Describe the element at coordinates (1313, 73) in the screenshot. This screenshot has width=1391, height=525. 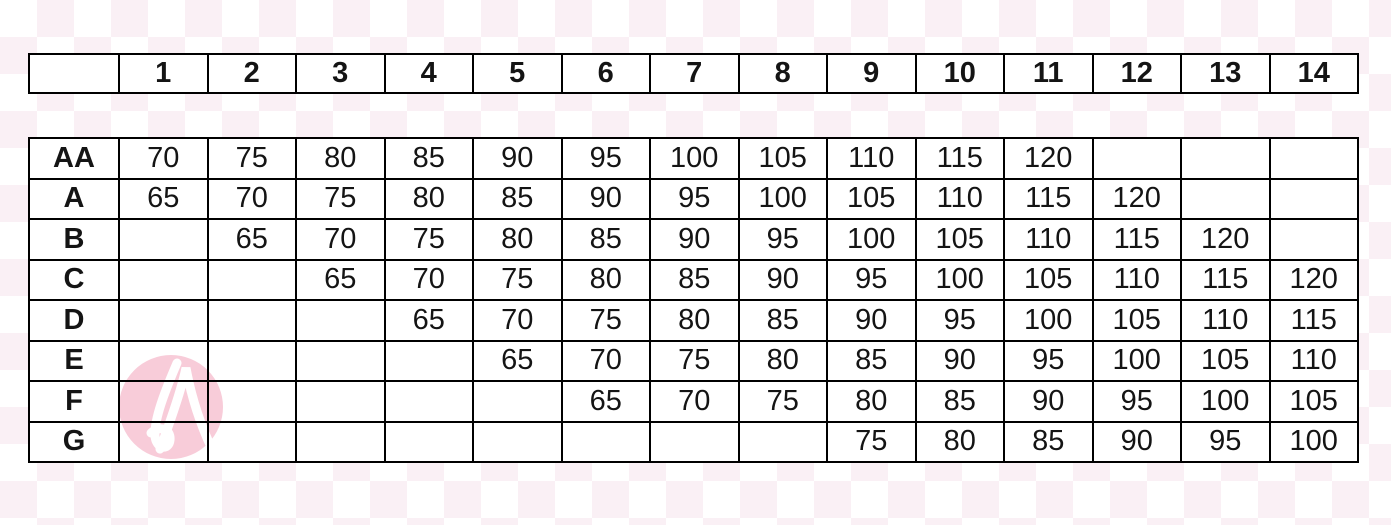
I see `header-cell: 14` at that location.